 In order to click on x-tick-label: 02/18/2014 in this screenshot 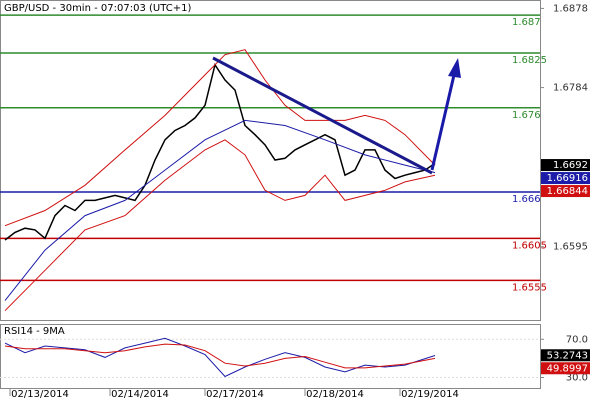, I will do `click(335, 394)`.